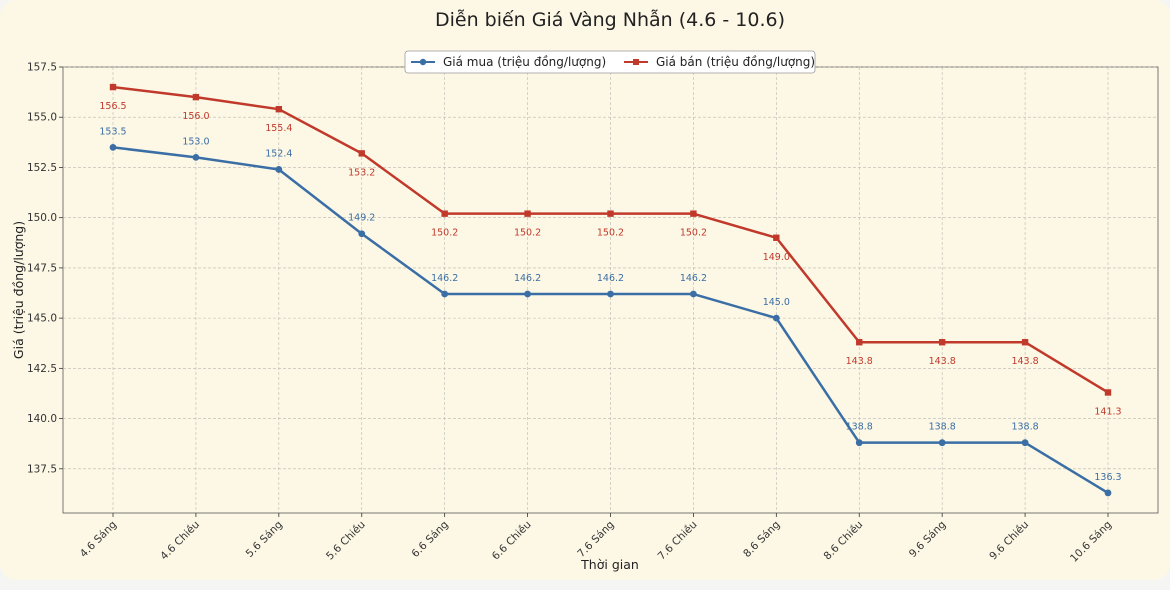  Describe the element at coordinates (1107, 477) in the screenshot. I see `data-label: 136.3` at that location.